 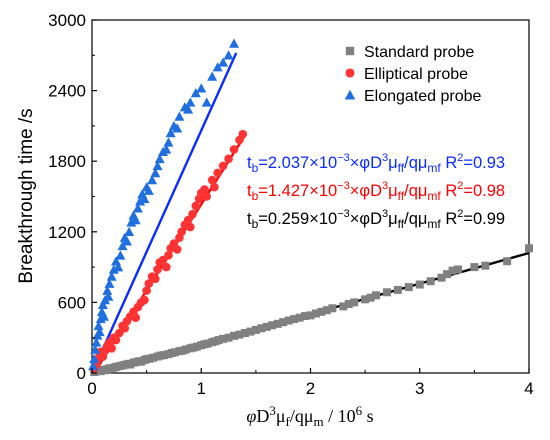 I want to click on equation-part: −3, so click(x=343, y=186).